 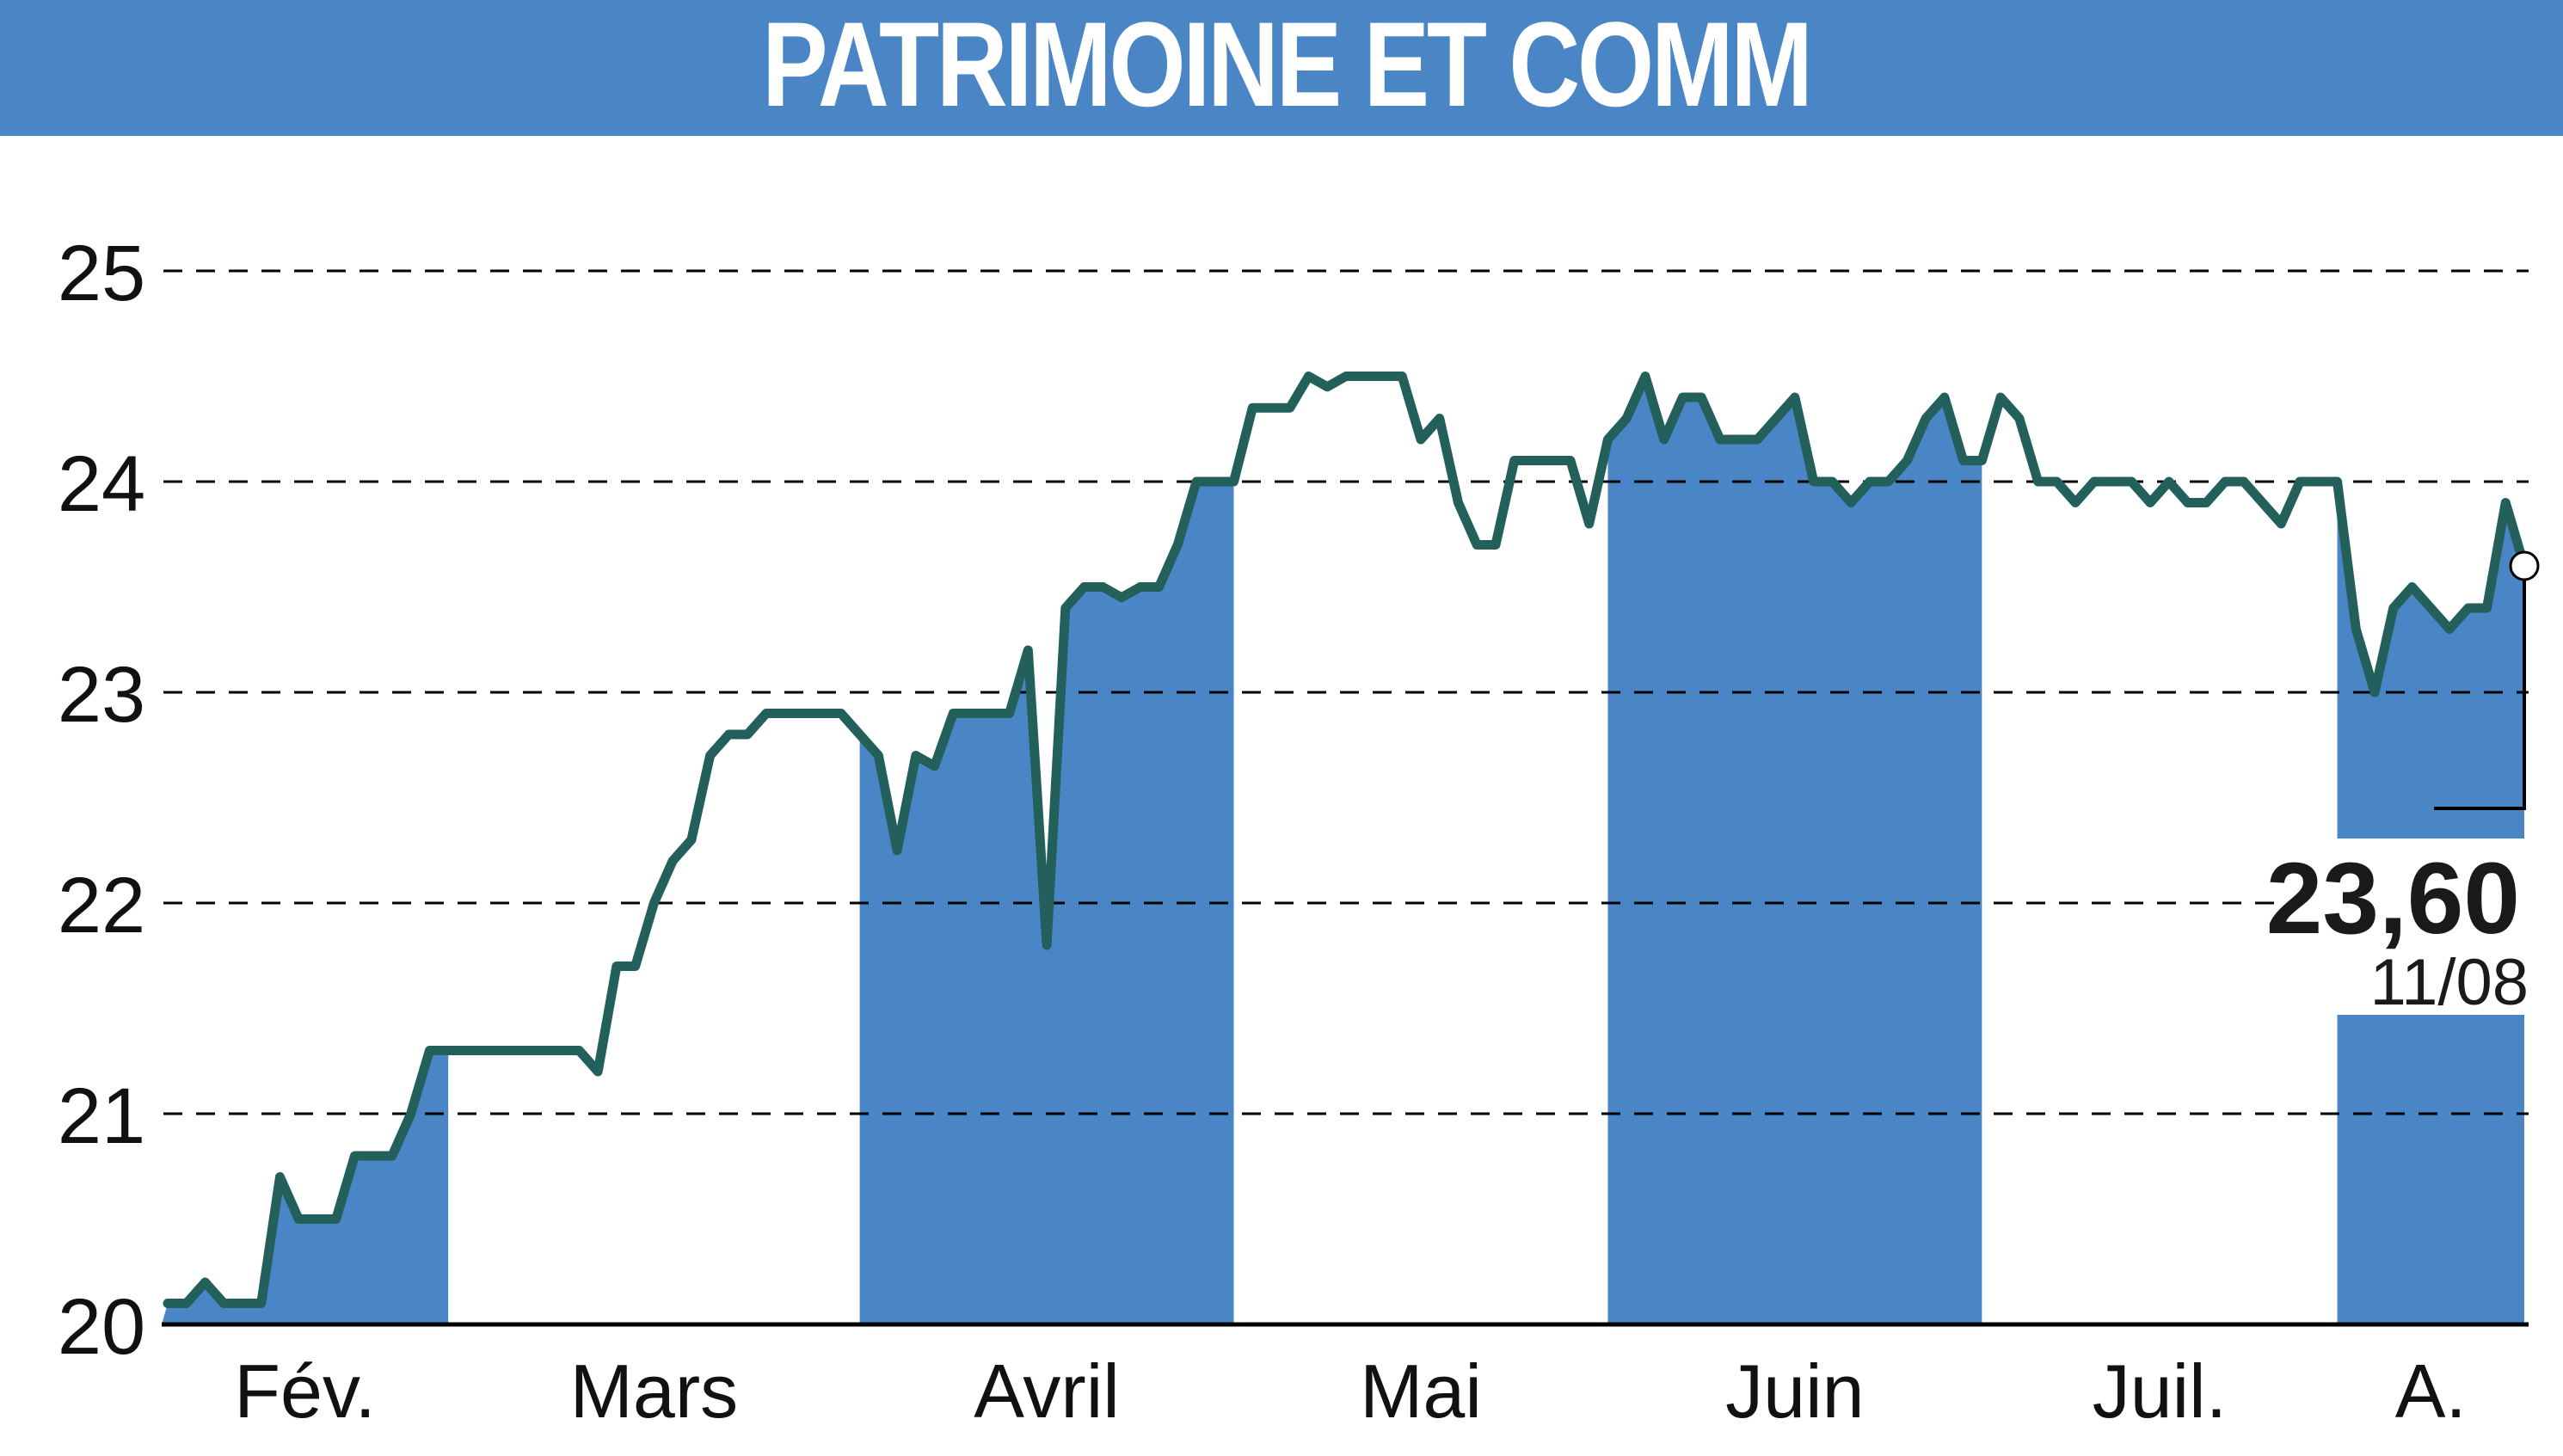 I want to click on y-tick-label: 23, so click(x=101, y=695).